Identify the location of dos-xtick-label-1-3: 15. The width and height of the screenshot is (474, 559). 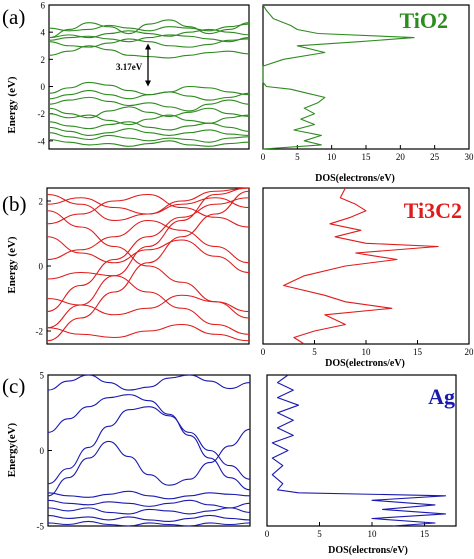
(418, 352).